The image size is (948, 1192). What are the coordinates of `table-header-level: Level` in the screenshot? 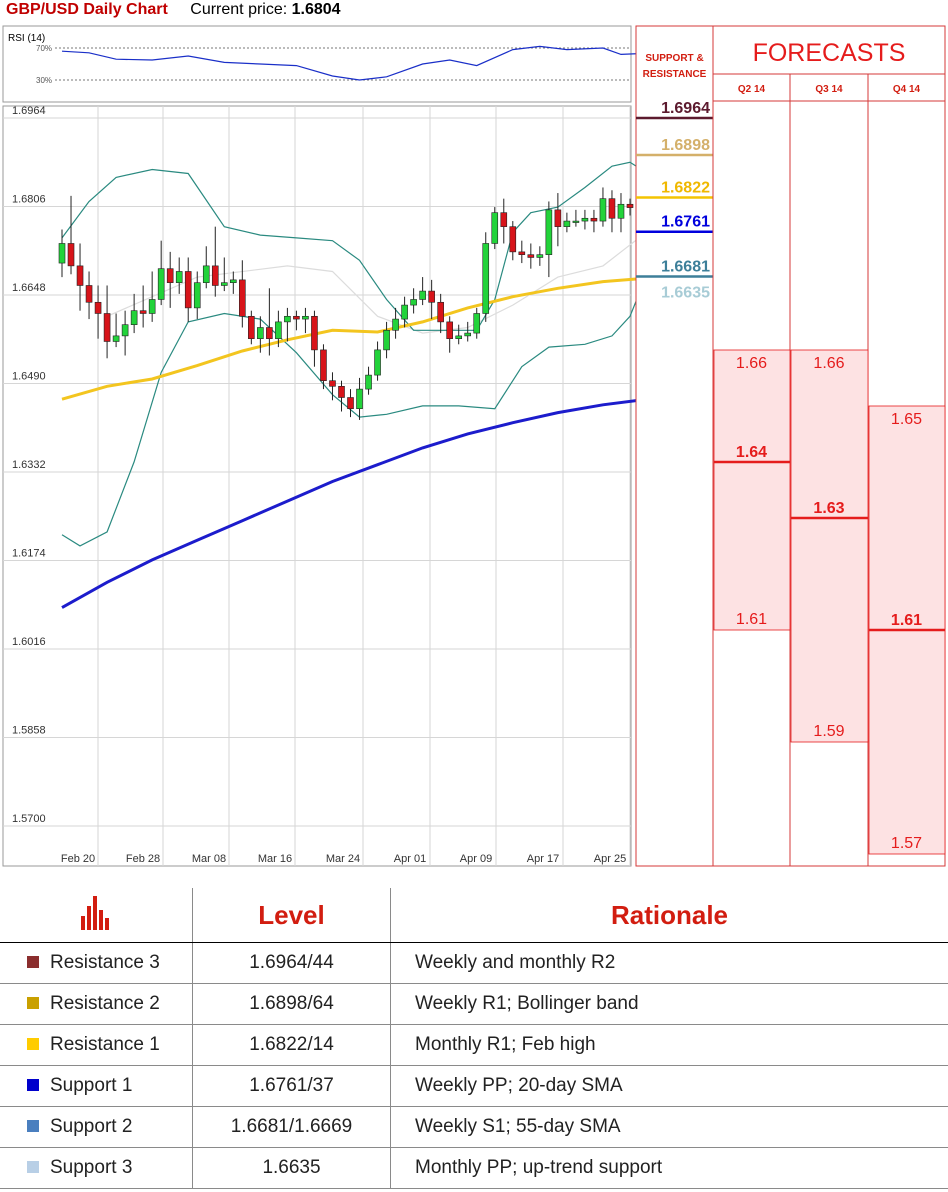 It's located at (291, 915).